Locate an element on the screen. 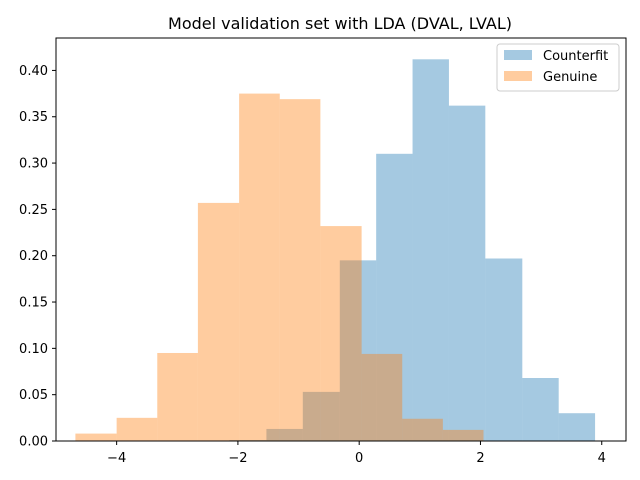 The width and height of the screenshot is (640, 480). y-tick-label: 0.00 is located at coordinates (33, 442).